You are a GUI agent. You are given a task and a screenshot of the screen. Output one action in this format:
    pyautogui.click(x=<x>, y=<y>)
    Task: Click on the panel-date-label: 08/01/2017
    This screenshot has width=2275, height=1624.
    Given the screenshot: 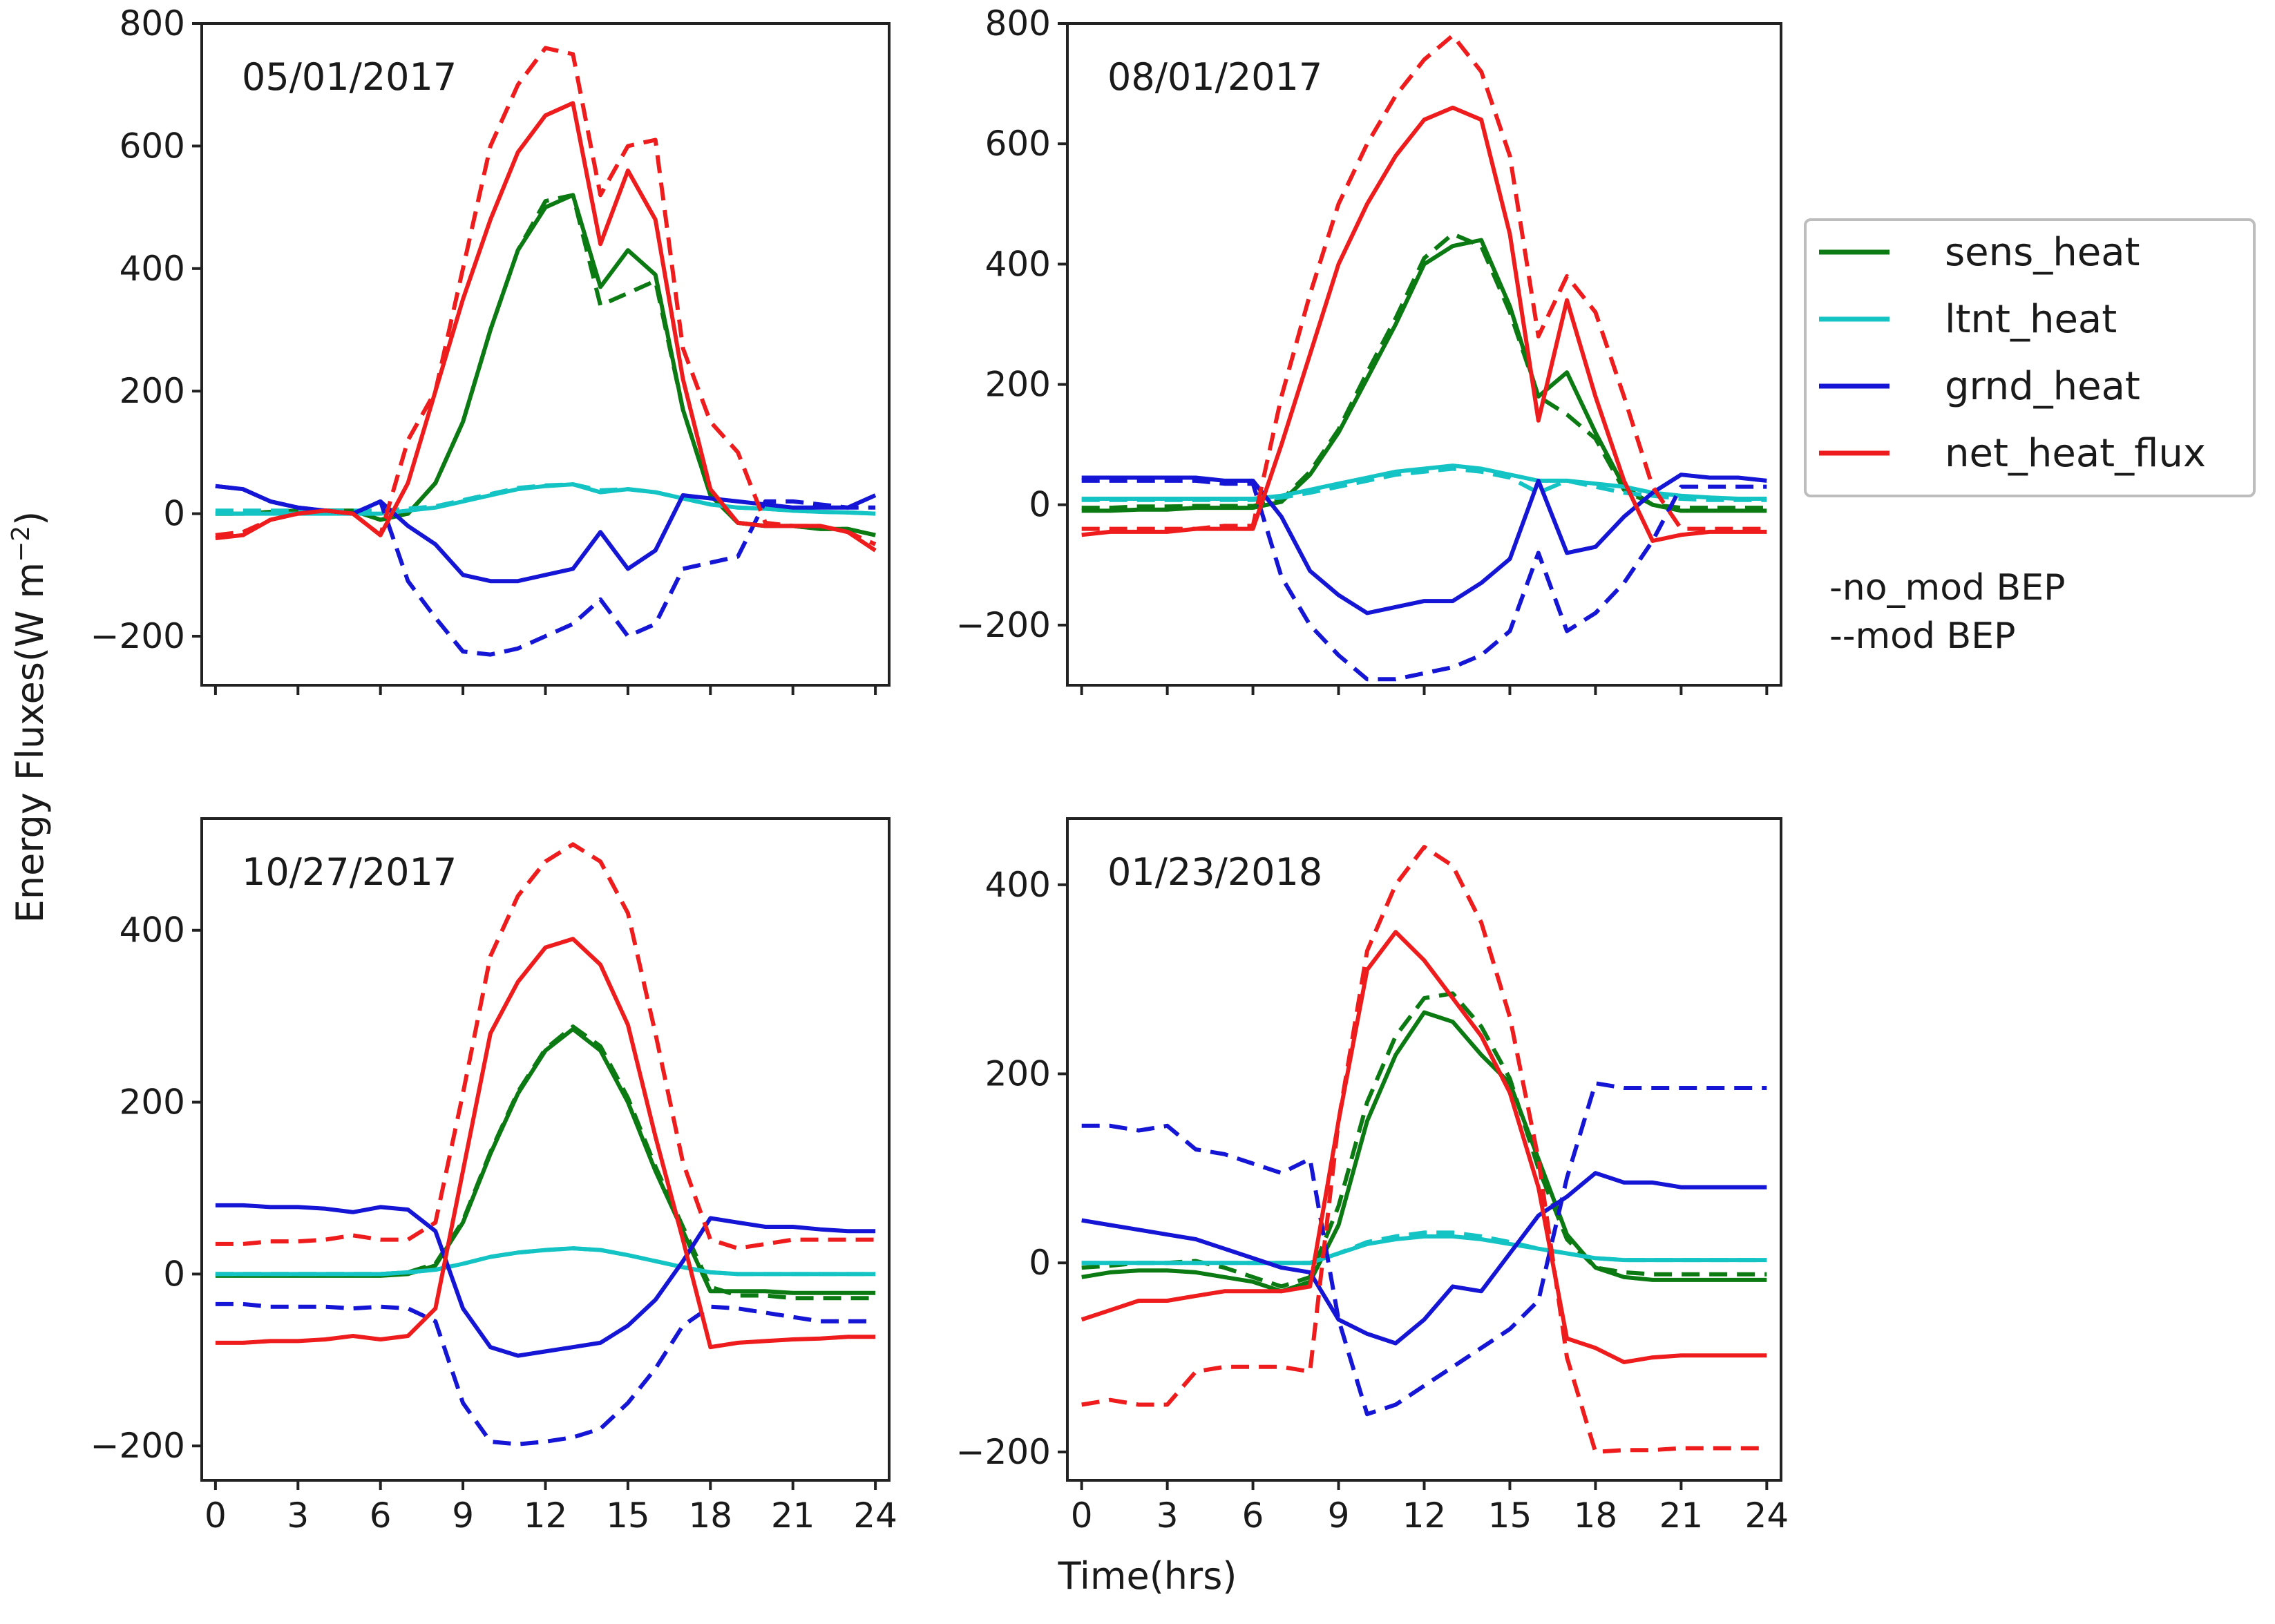 What is the action you would take?
    pyautogui.click(x=1214, y=77)
    